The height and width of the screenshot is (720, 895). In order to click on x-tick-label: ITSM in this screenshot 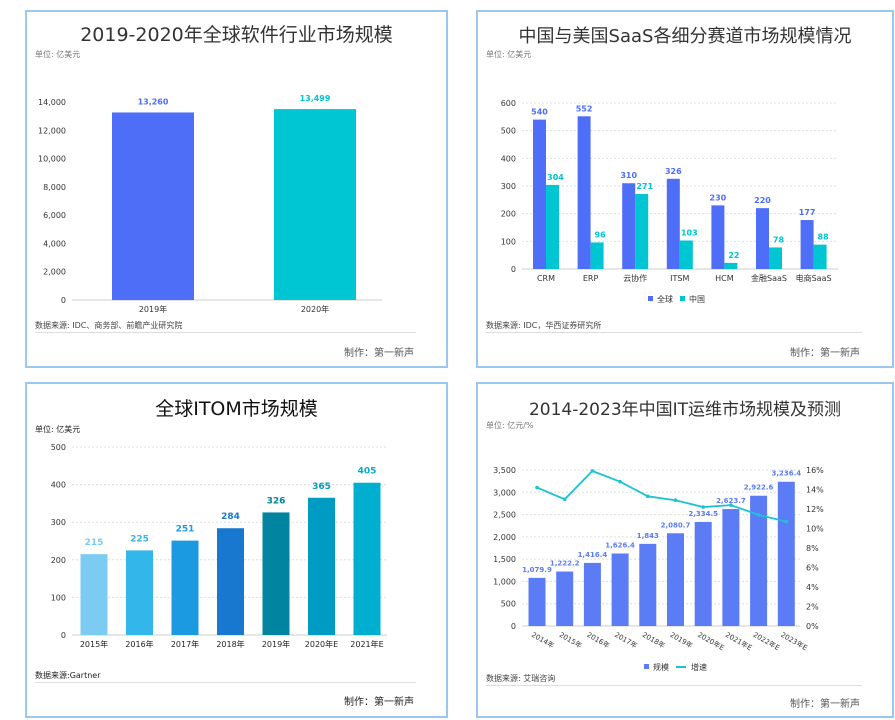, I will do `click(679, 278)`.